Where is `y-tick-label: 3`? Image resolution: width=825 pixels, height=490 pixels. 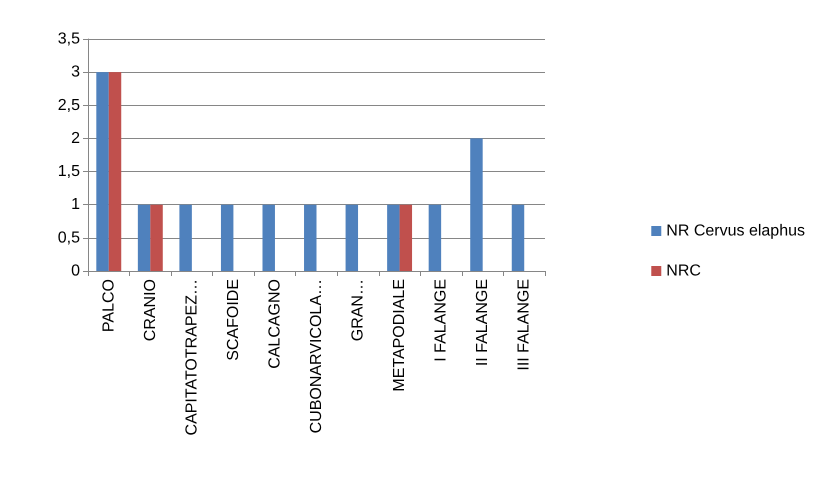 y-tick-label: 3 is located at coordinates (75, 72).